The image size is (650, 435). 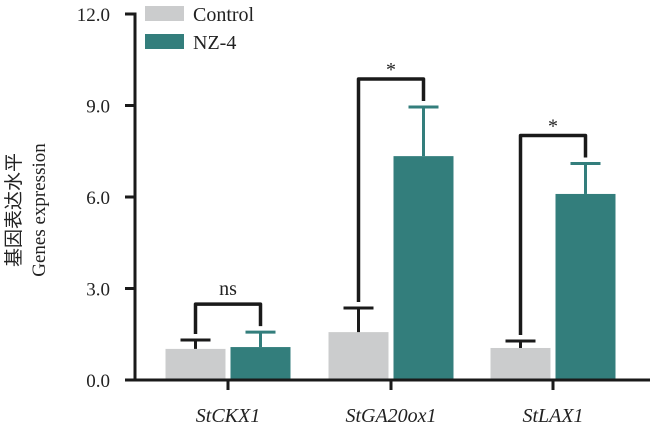 I want to click on x-tick-label: StGA20ox1, so click(x=390, y=416).